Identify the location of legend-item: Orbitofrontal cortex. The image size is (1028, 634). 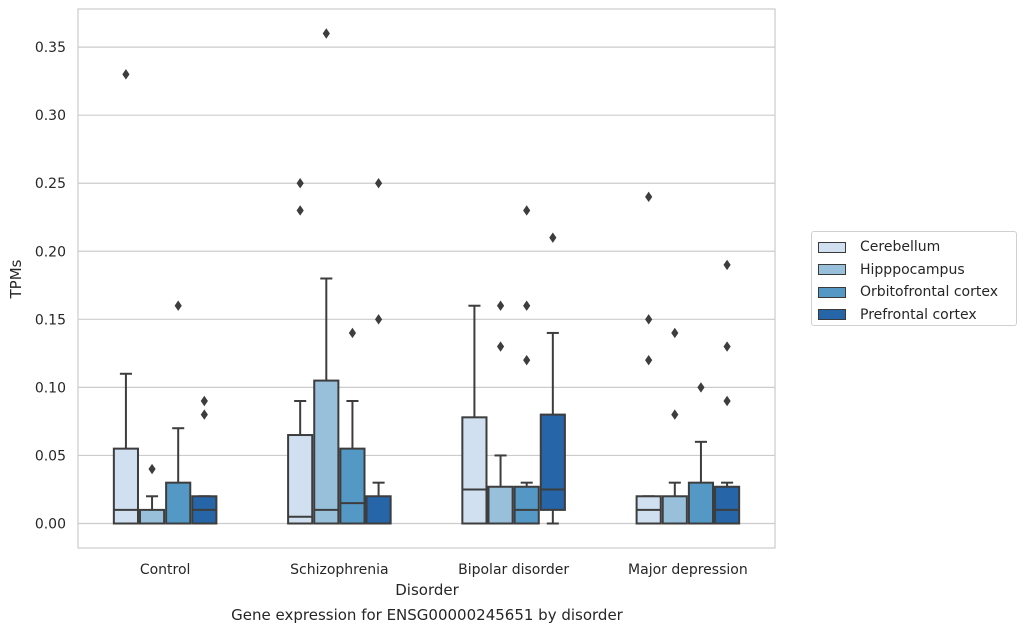
(917, 292).